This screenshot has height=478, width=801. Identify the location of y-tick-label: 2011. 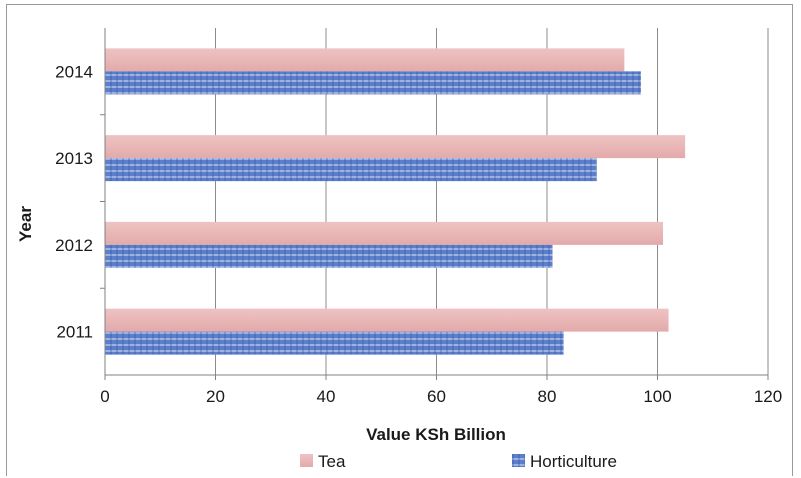
(74, 332).